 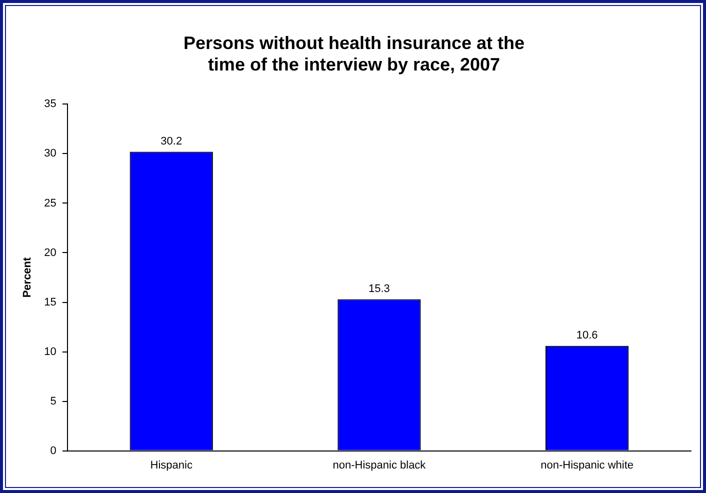 What do you see at coordinates (28, 277) in the screenshot?
I see `y-axis-title: Percent` at bounding box center [28, 277].